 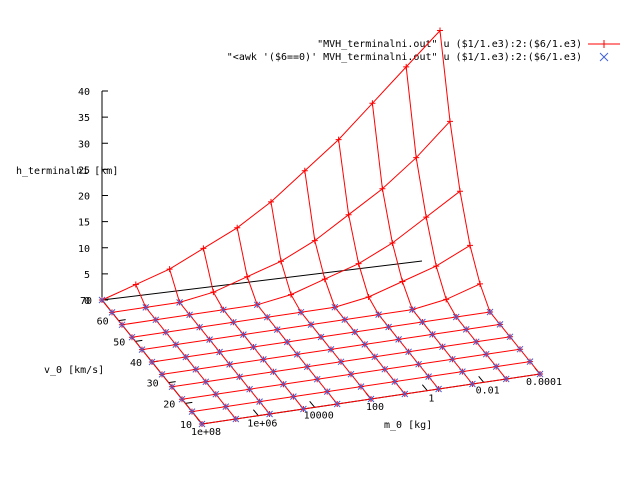 I want to click on z-tick-label: 40, so click(x=84, y=92).